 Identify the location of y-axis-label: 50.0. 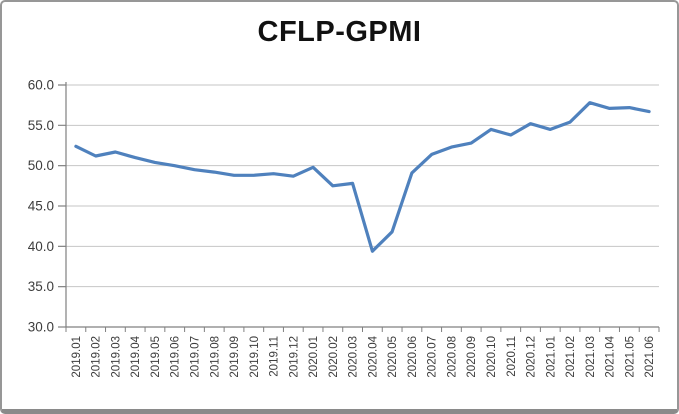
(41, 165).